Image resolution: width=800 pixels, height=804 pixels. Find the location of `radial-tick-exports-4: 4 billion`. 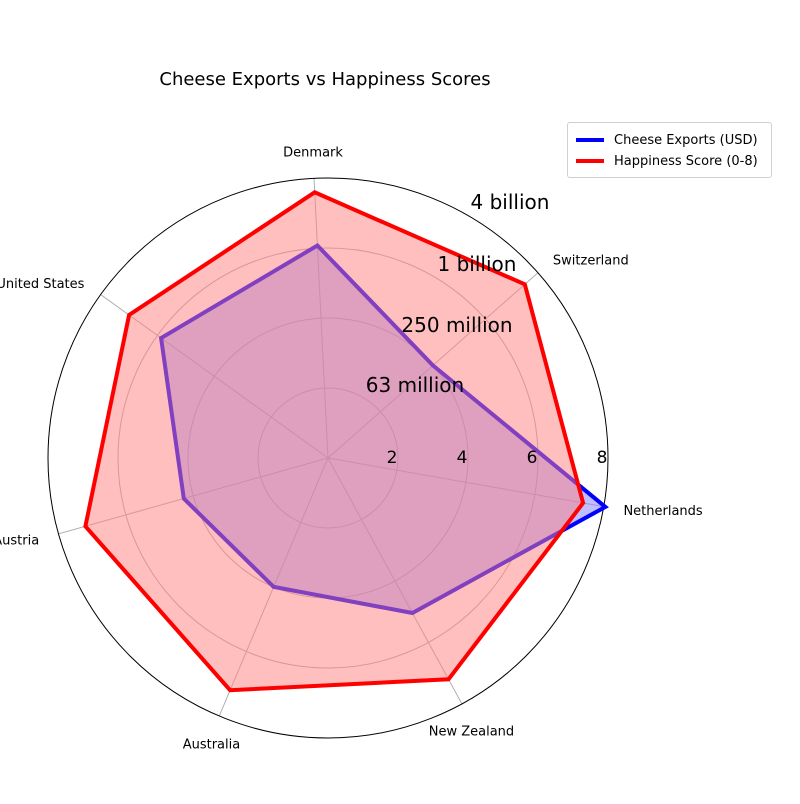

radial-tick-exports-4: 4 billion is located at coordinates (510, 202).